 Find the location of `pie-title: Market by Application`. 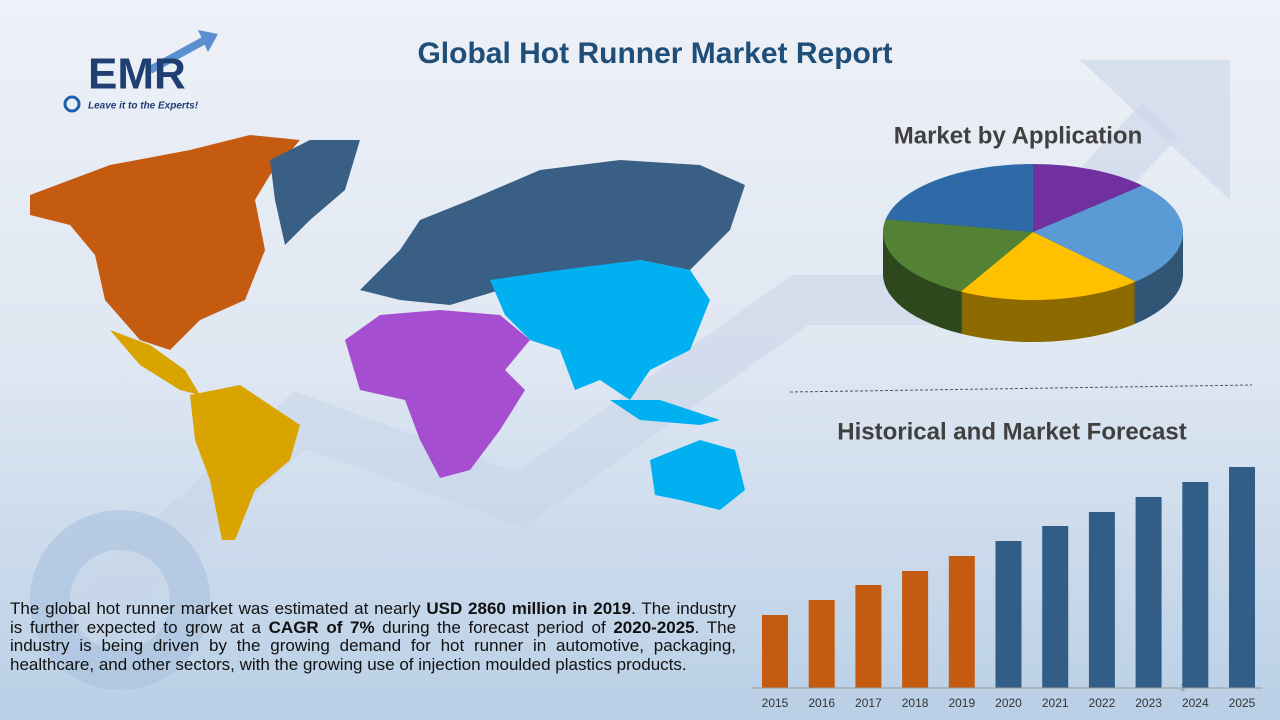

pie-title: Market by Application is located at coordinates (1018, 135).